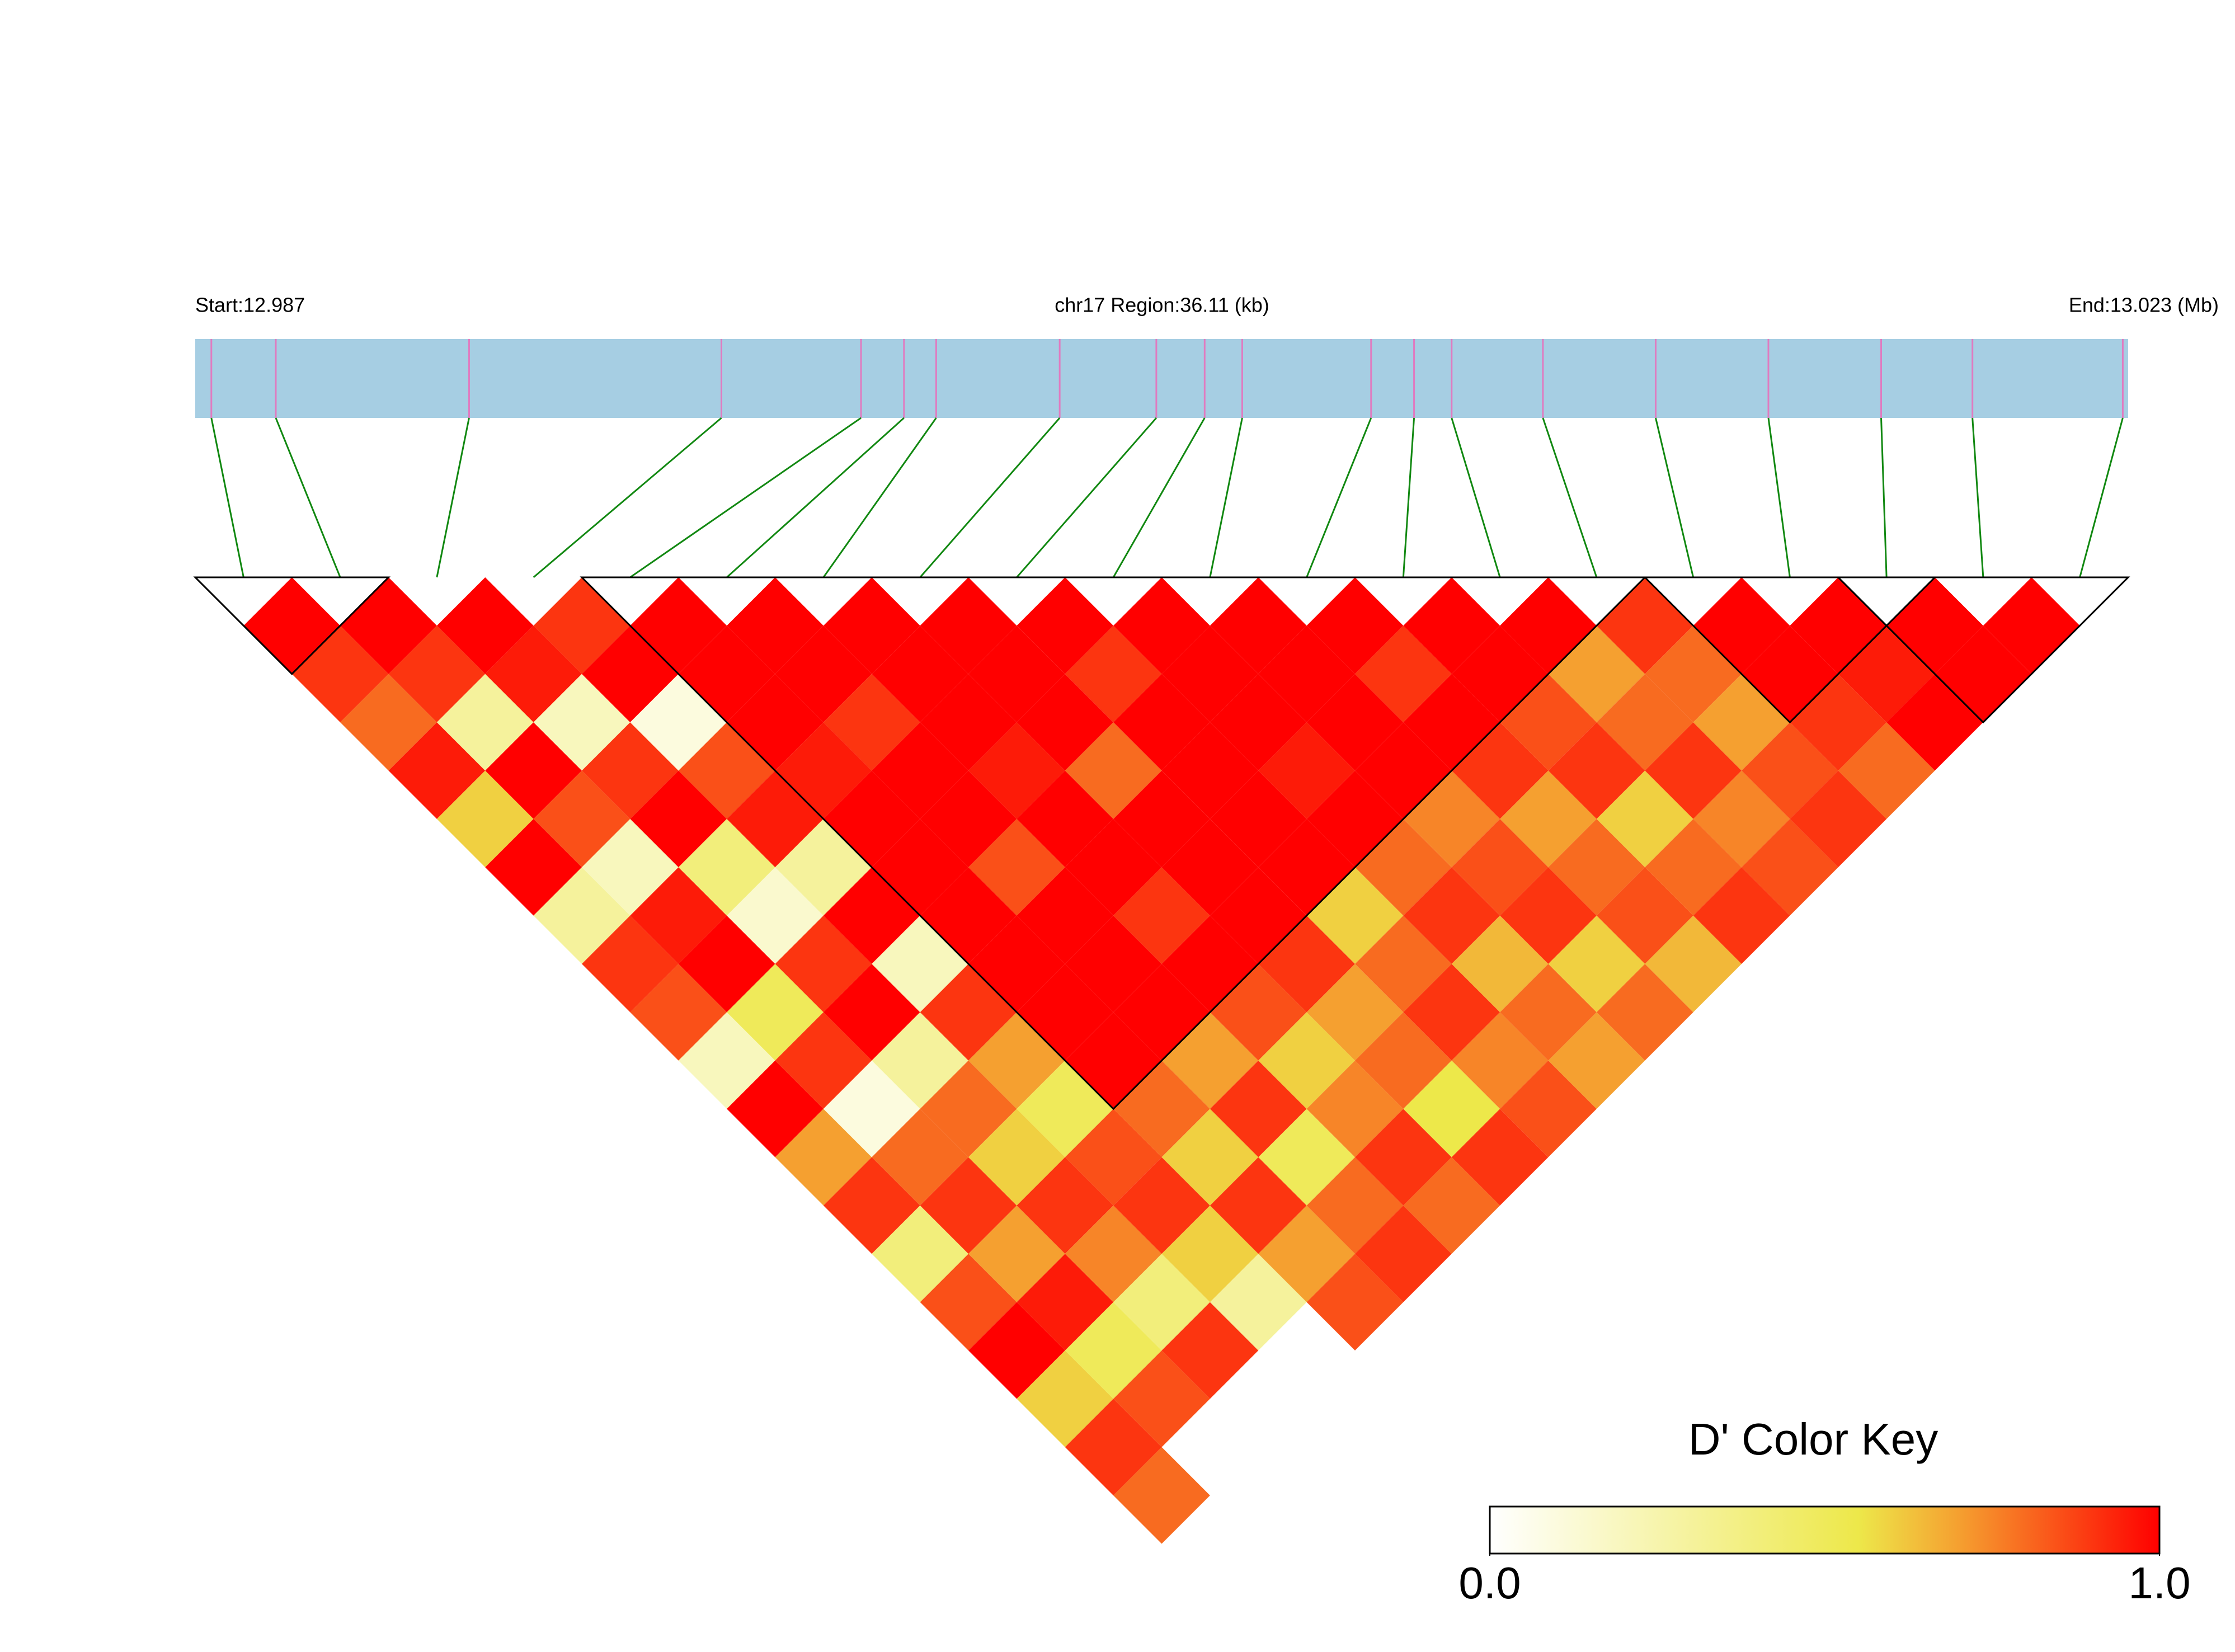  Describe the element at coordinates (1813, 1439) in the screenshot. I see `color-key-title: D' Color Key` at that location.